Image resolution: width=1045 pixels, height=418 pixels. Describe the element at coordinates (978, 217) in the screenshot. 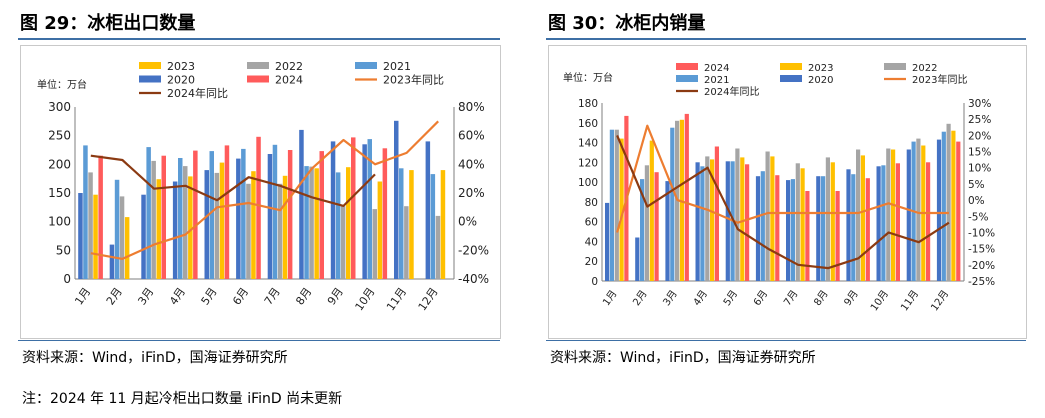

I see `y2-tick-label: -5%` at that location.